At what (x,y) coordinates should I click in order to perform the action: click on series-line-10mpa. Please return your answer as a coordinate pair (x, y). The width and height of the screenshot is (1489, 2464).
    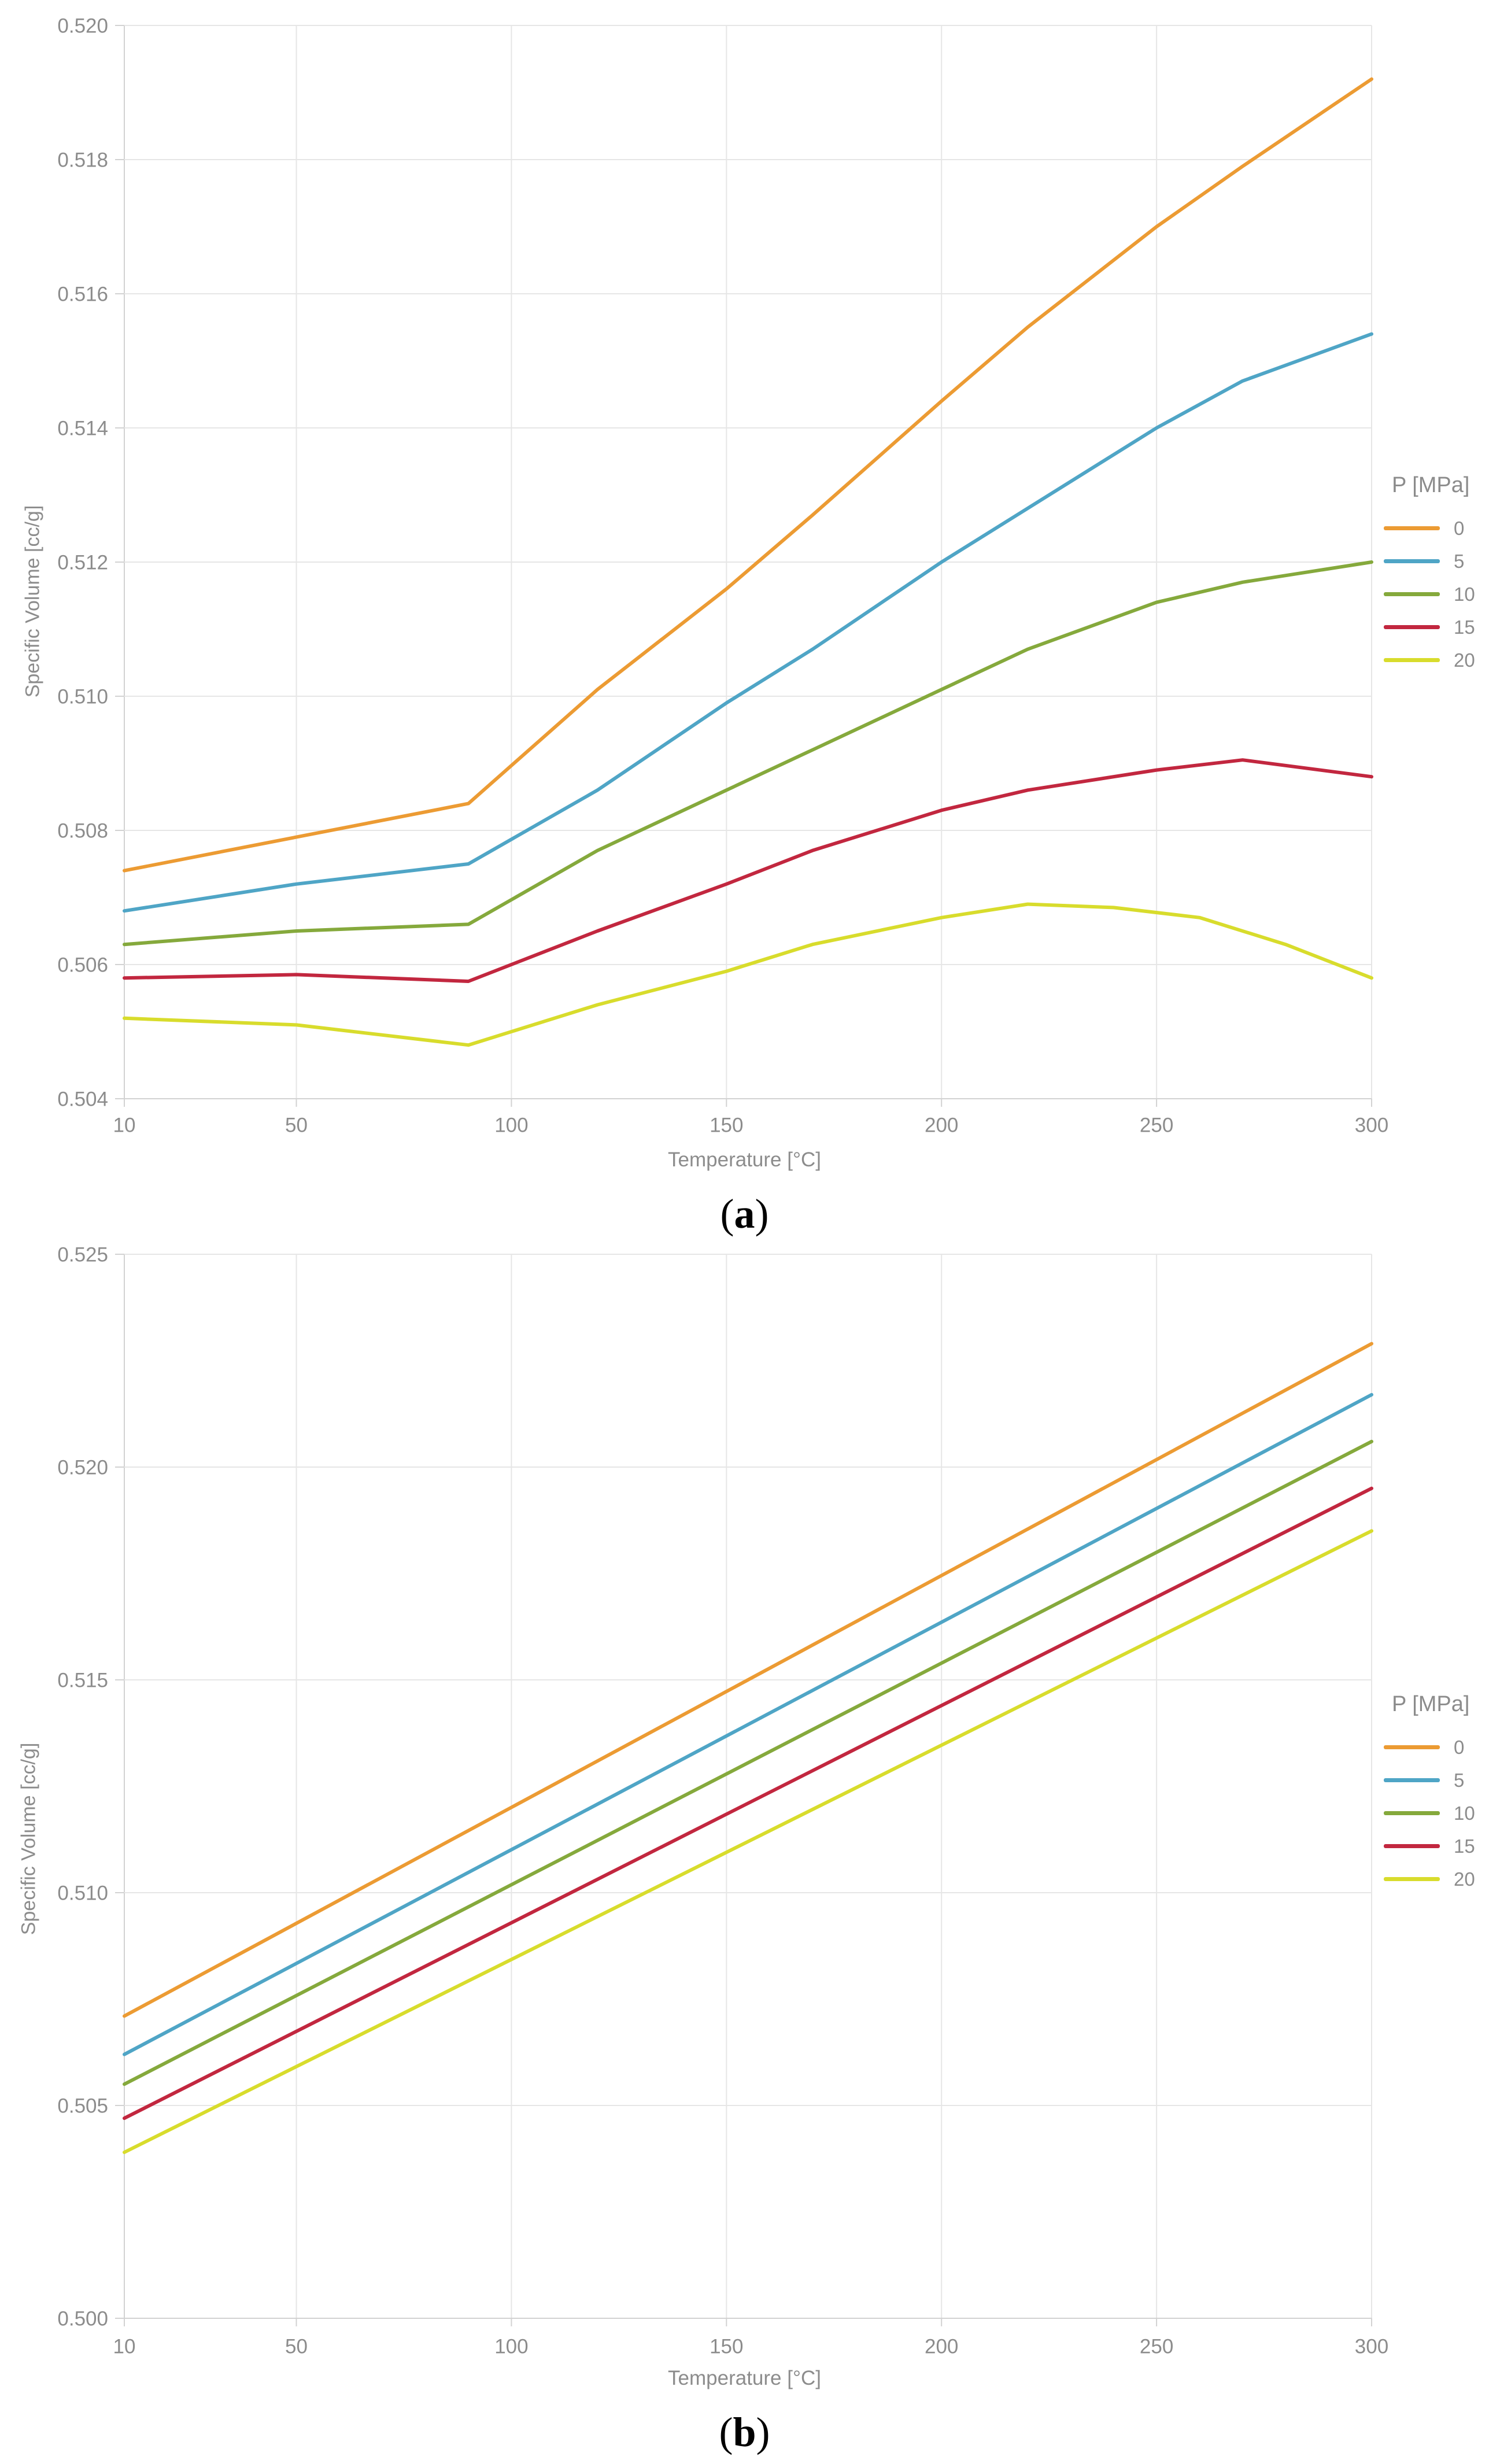
    Looking at the image, I should click on (748, 753).